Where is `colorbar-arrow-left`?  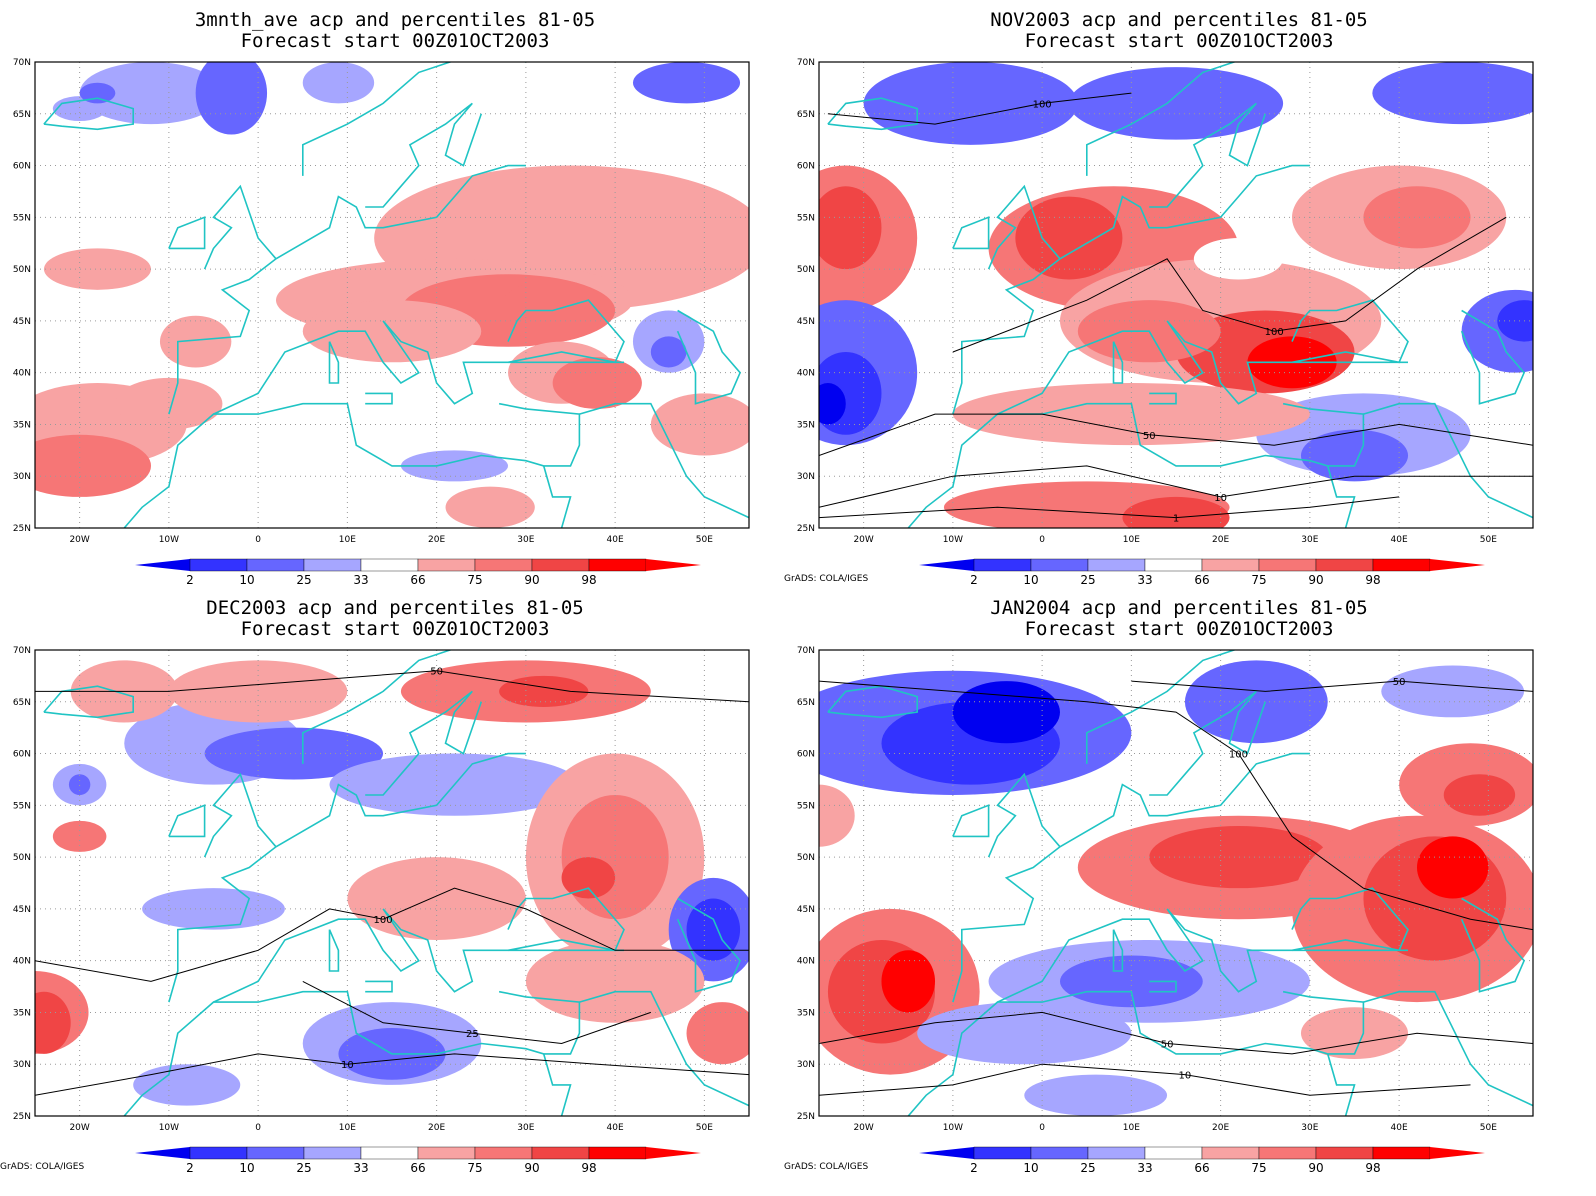 colorbar-arrow-left is located at coordinates (162, 1153).